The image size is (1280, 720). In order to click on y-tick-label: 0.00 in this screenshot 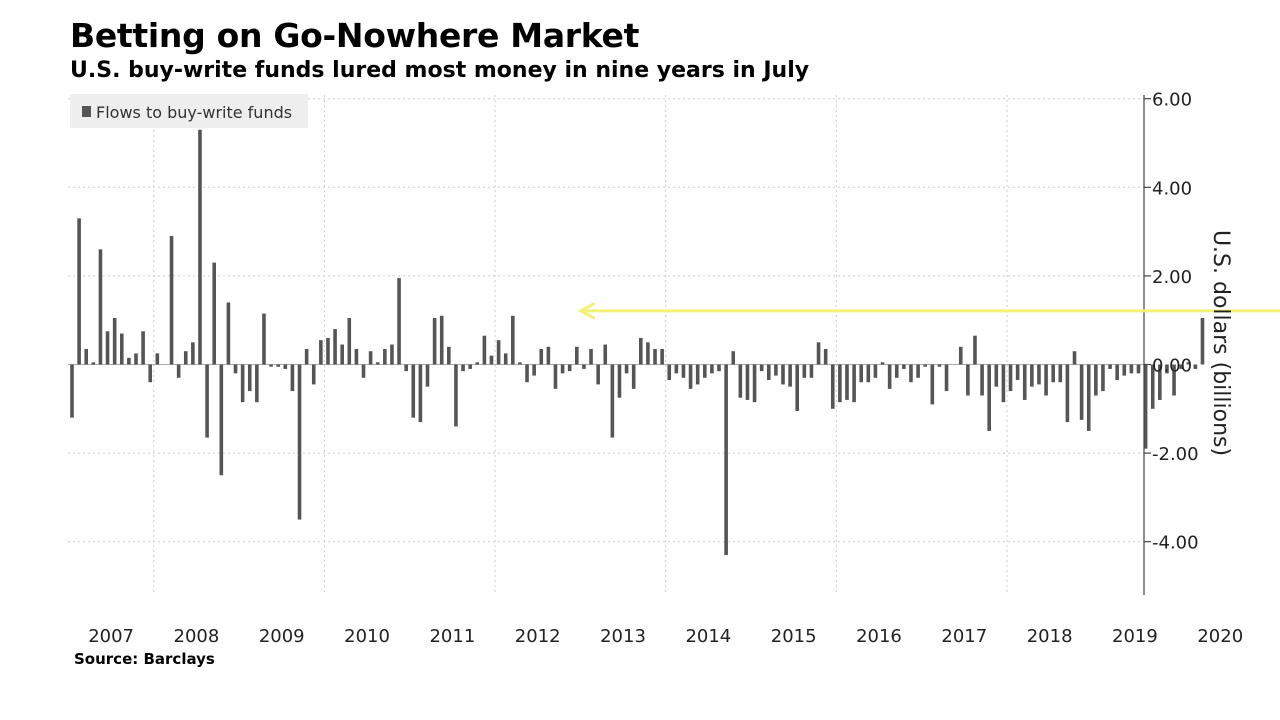, I will do `click(1172, 366)`.